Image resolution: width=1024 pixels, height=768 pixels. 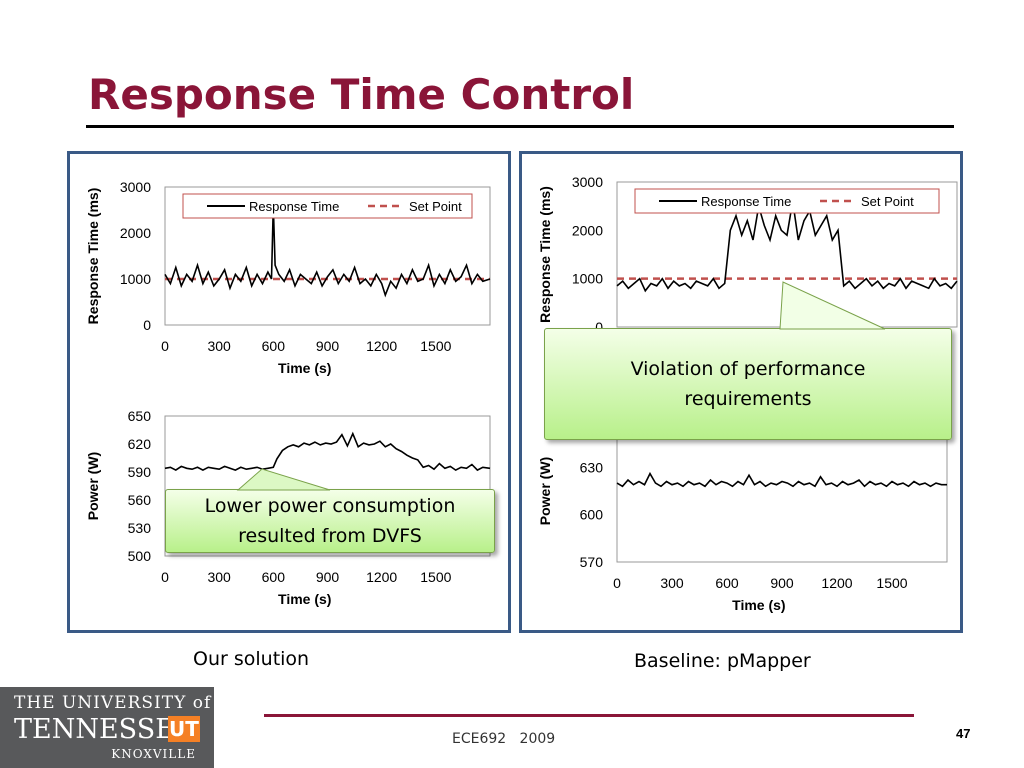 What do you see at coordinates (361, 94) in the screenshot?
I see `slide-title: Response Time Control` at bounding box center [361, 94].